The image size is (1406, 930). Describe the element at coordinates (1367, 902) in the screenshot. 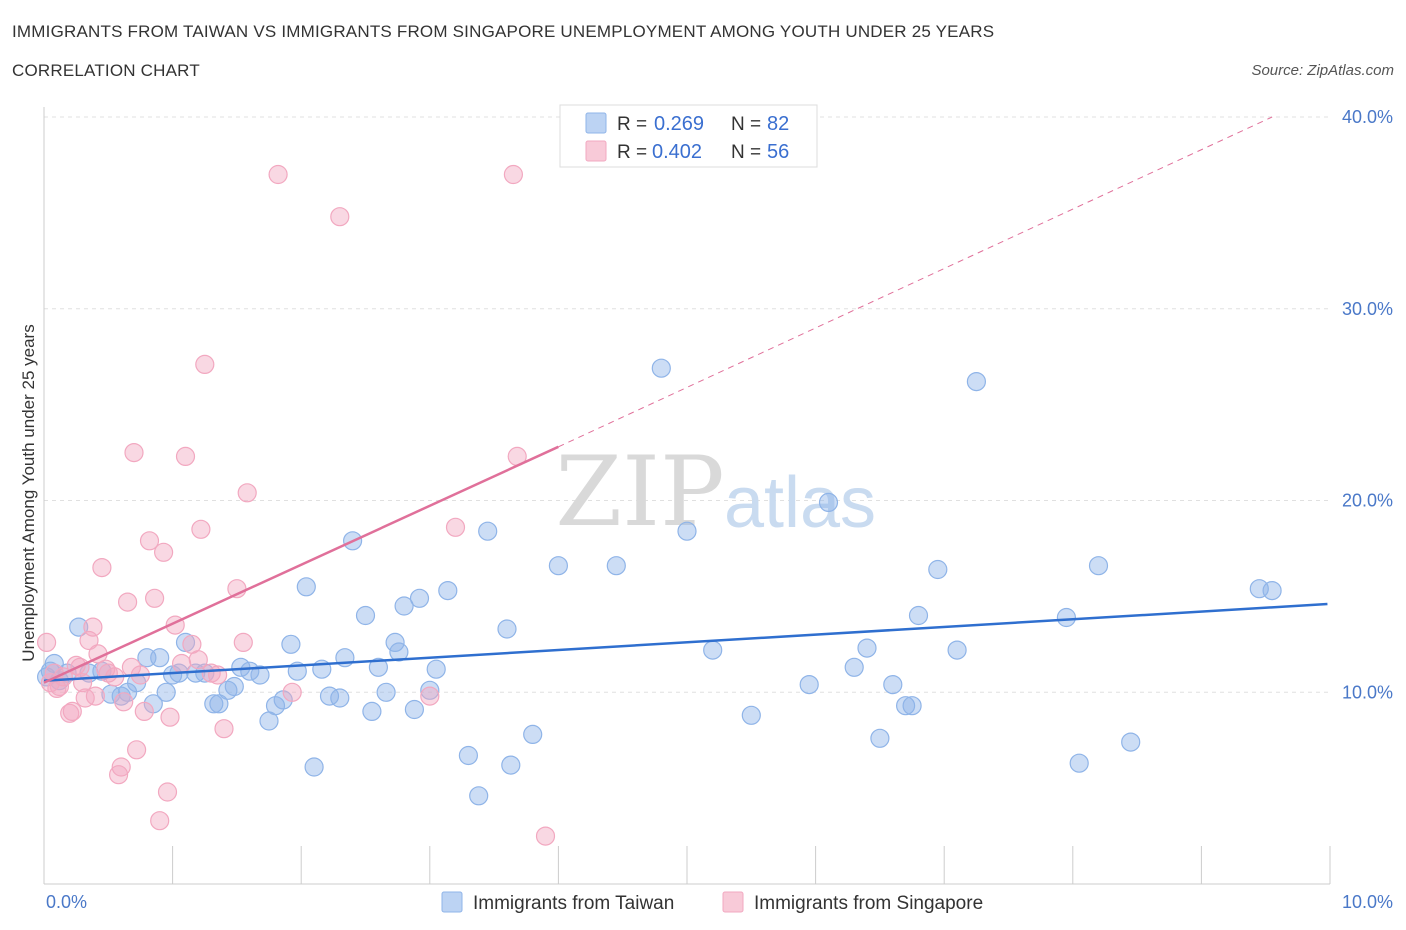

I see `x-tick-label-max: 10.0%` at that location.